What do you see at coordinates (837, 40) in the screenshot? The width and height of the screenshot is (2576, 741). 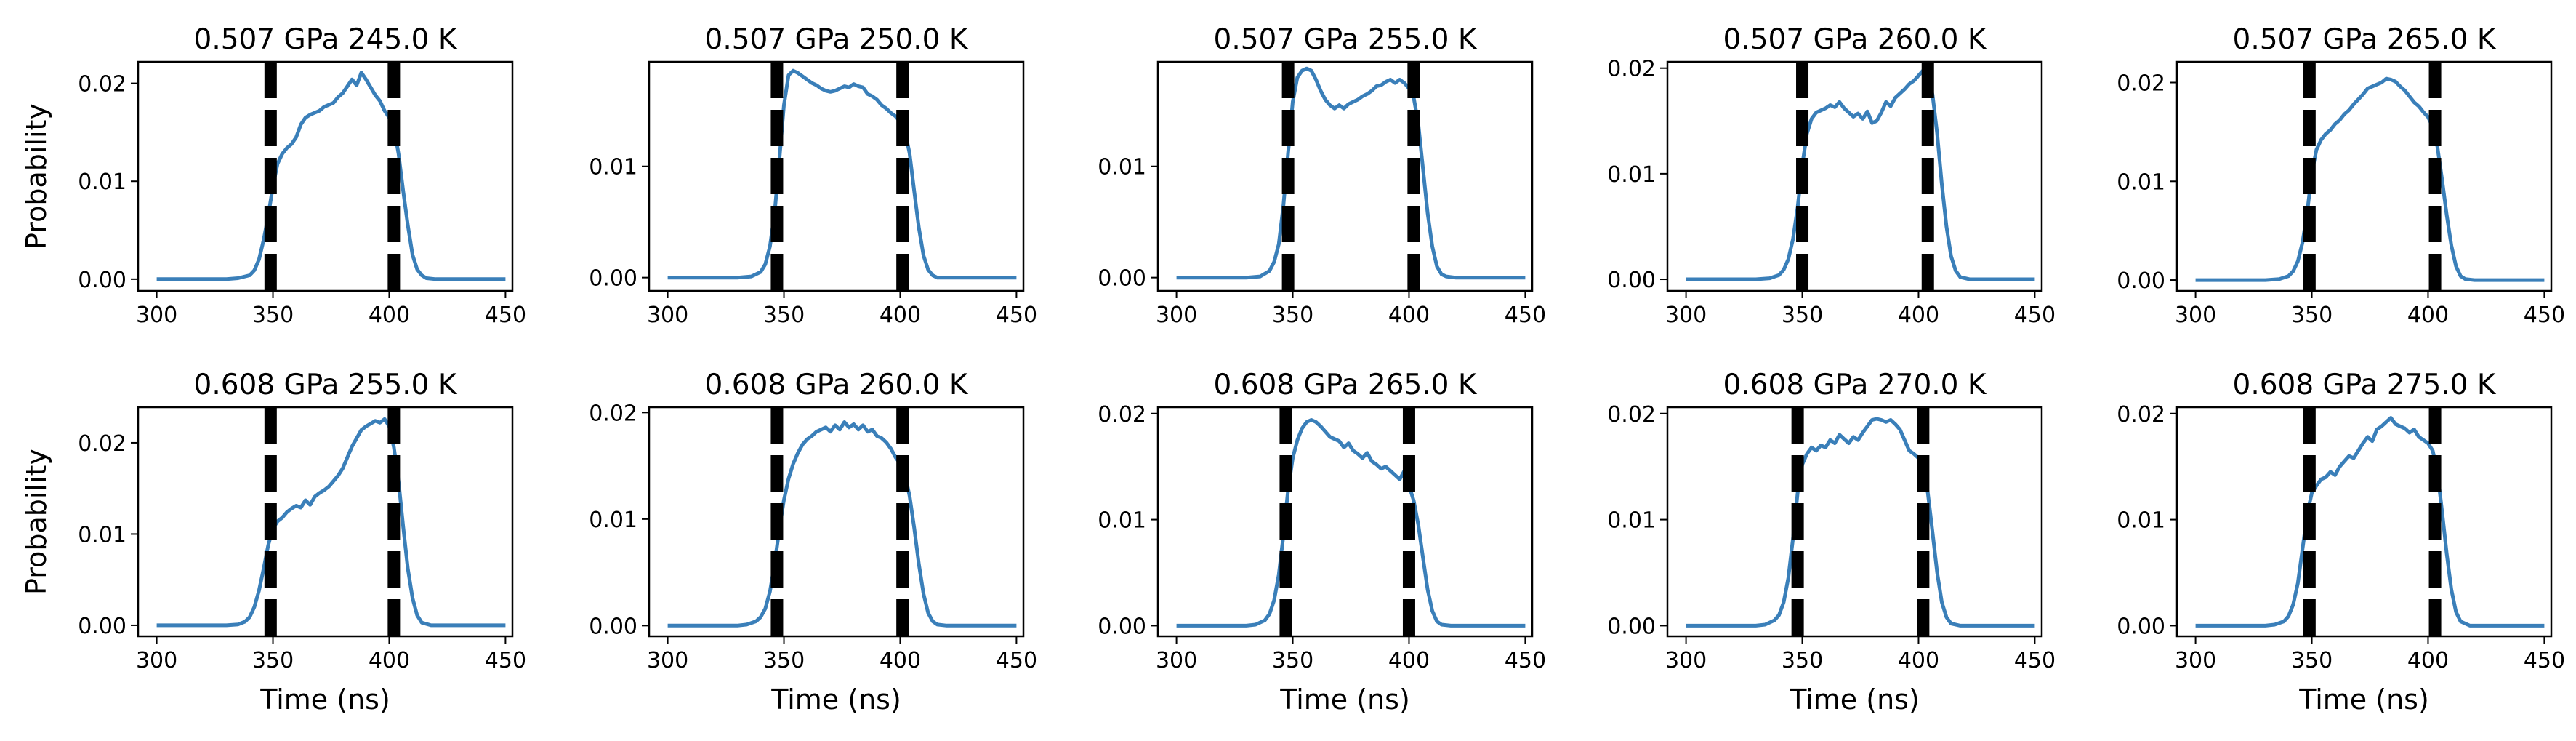 I see `subplot-title: 0.507 GPa 250.0 K` at bounding box center [837, 40].